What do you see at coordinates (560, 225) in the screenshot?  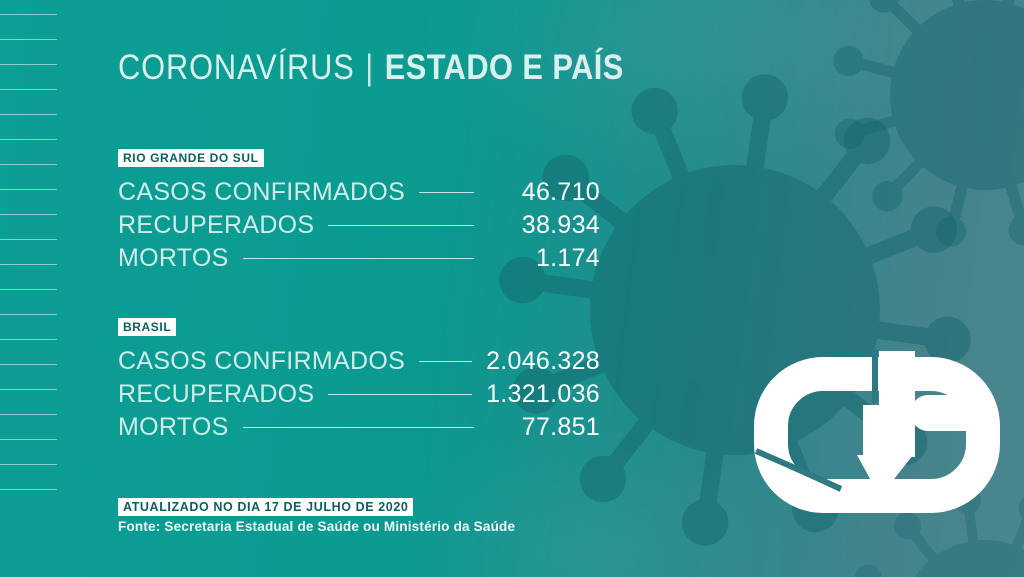 I see `stat-value: 38.934` at bounding box center [560, 225].